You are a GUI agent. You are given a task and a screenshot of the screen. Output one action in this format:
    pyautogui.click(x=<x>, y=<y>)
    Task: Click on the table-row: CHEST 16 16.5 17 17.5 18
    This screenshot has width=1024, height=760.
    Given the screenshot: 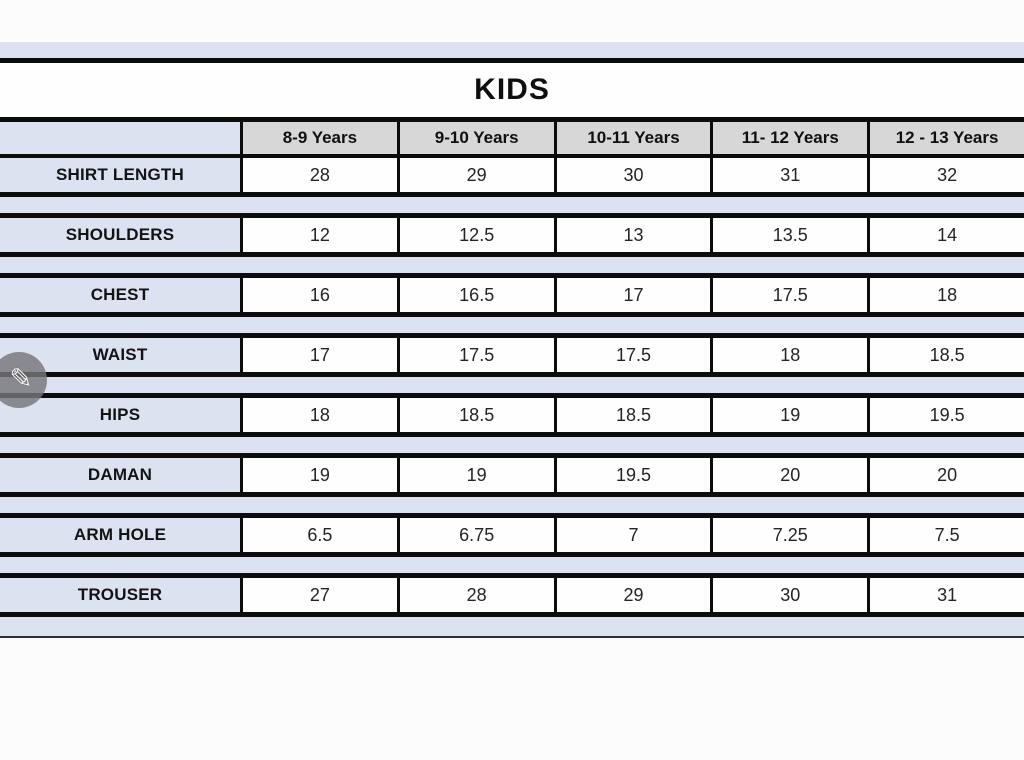 What is the action you would take?
    pyautogui.click(x=512, y=295)
    